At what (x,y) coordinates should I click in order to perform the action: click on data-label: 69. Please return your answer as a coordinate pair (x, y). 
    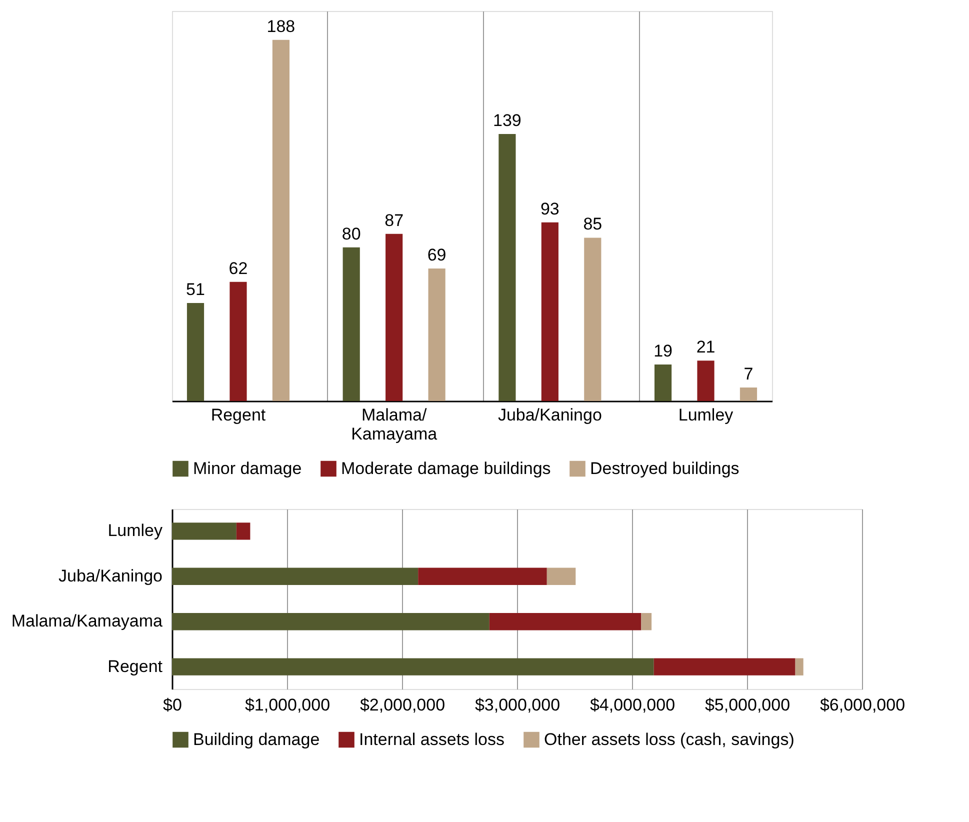
    Looking at the image, I should click on (436, 254).